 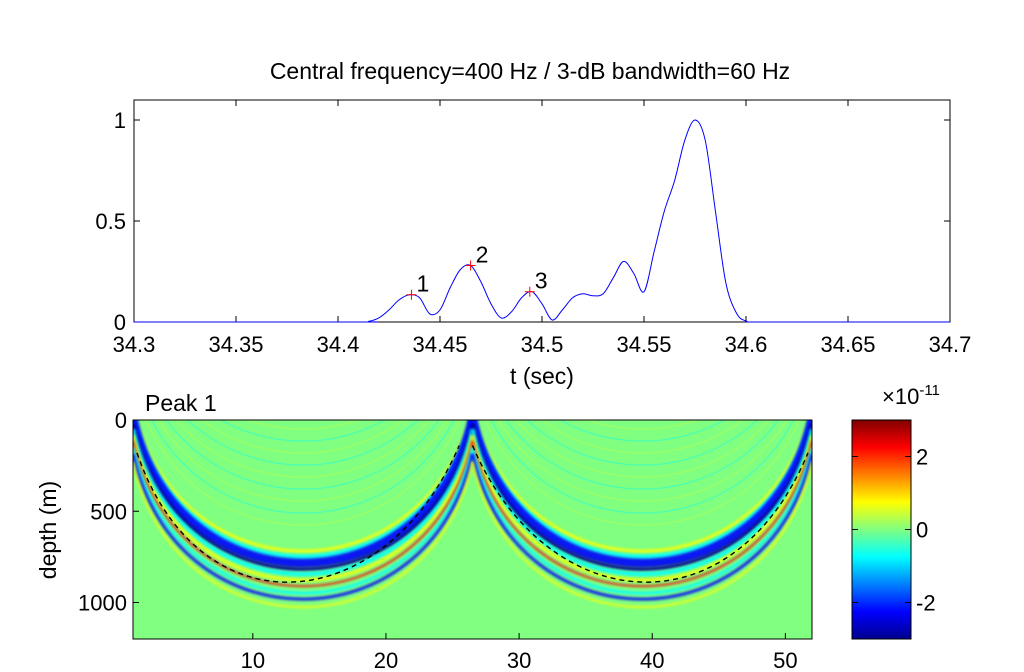 I want to click on peak-label: 1, so click(x=422, y=284).